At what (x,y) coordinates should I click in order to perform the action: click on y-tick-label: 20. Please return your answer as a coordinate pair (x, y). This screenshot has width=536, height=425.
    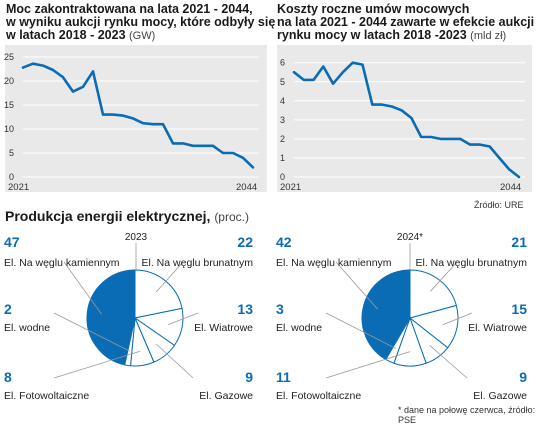
    Looking at the image, I should click on (9, 81).